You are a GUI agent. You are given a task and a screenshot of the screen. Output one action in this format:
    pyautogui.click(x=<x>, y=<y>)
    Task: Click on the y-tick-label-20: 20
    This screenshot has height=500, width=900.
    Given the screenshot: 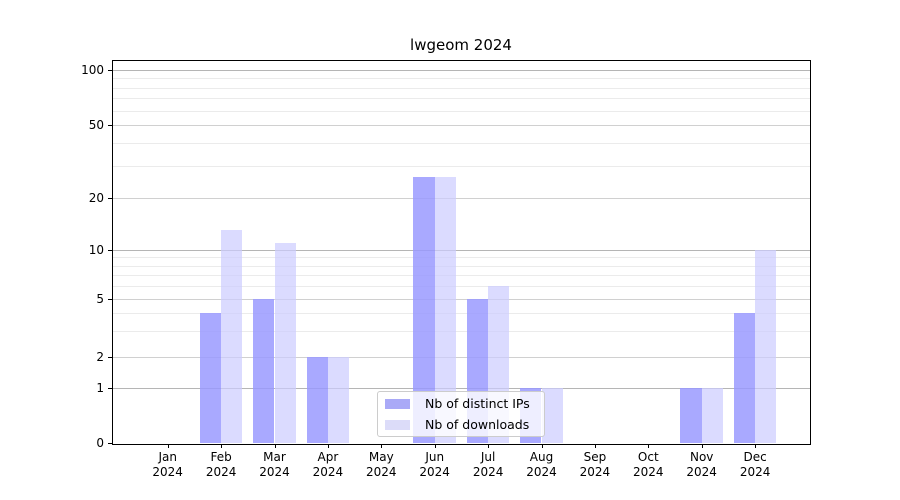 What is the action you would take?
    pyautogui.click(x=96, y=198)
    